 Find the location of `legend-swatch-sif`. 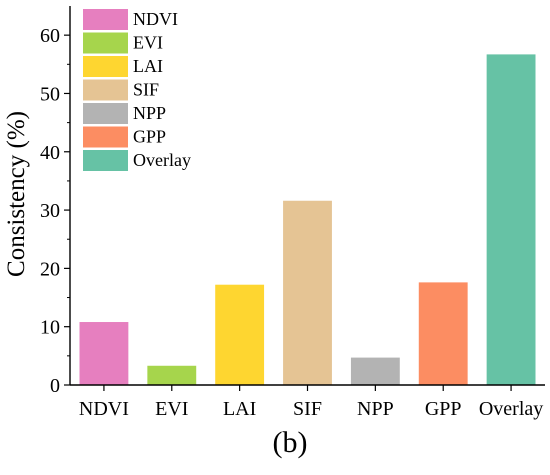

legend-swatch-sif is located at coordinates (105, 90).